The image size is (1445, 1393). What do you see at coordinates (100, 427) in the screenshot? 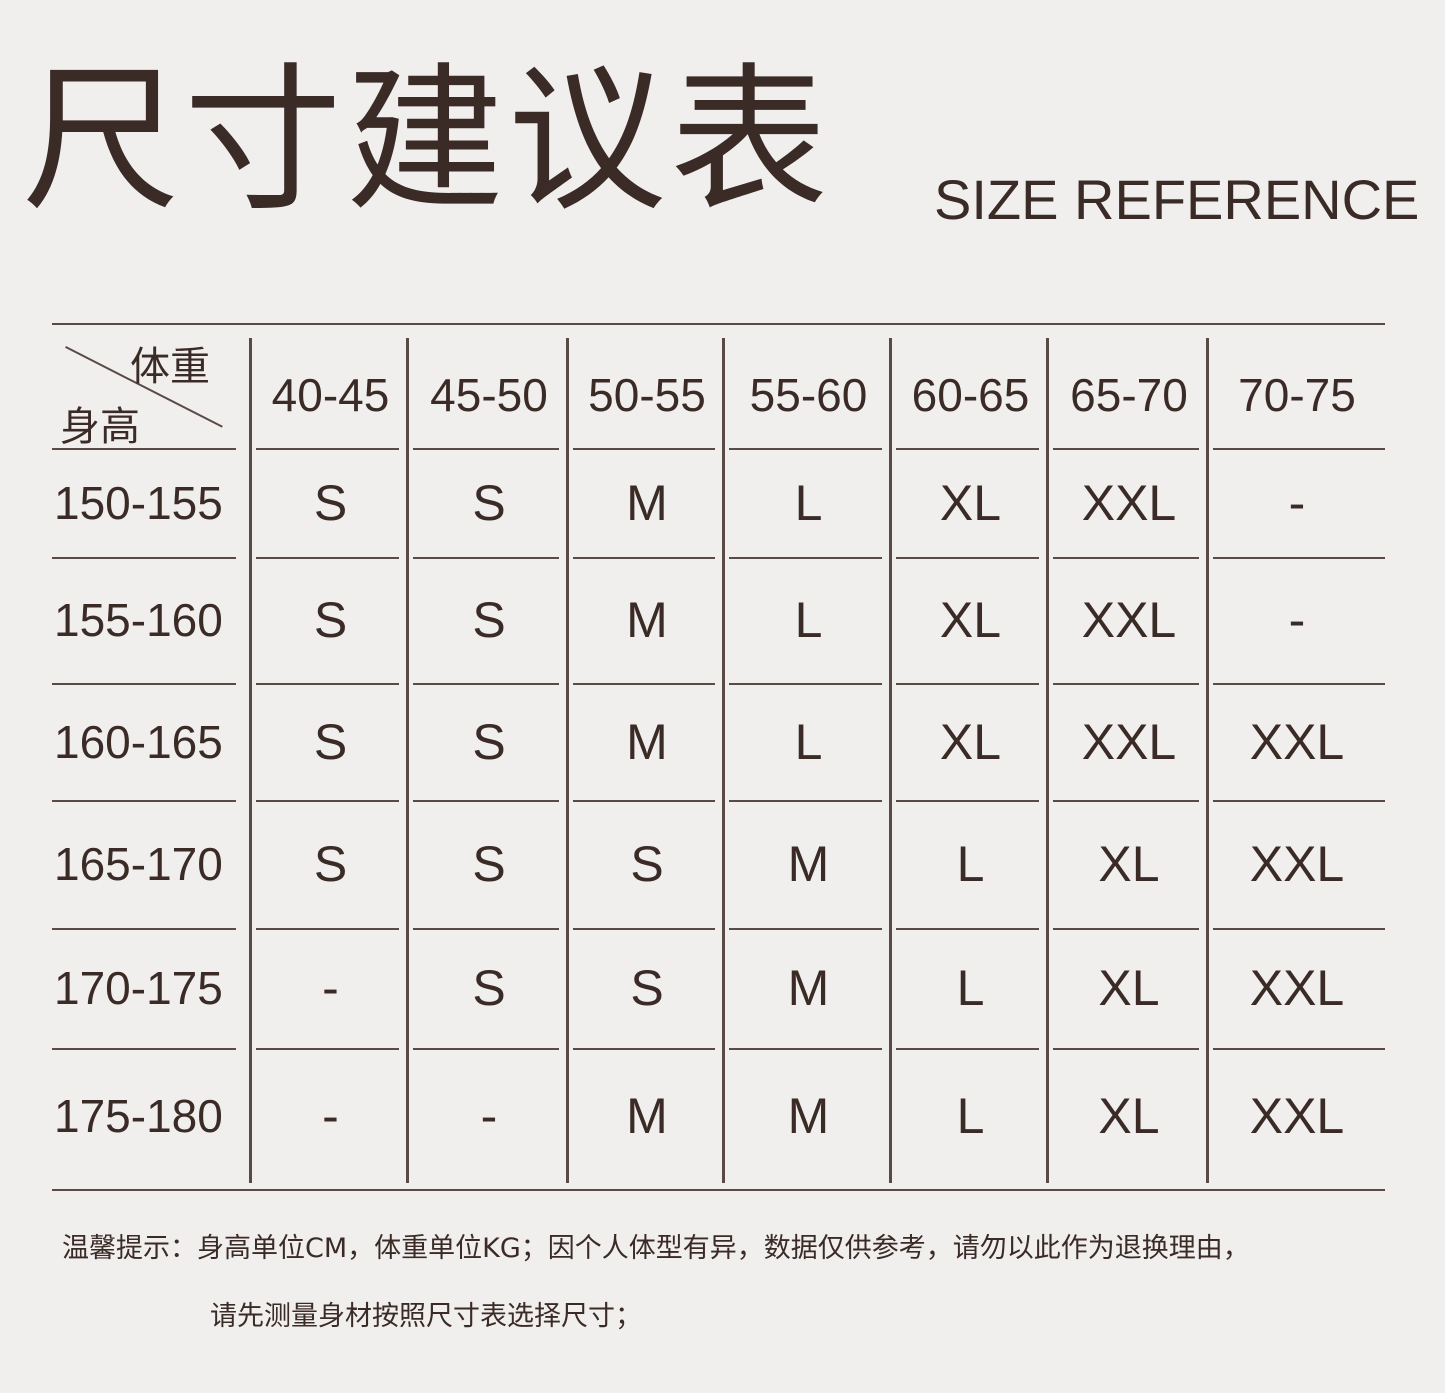
I see `corner-height-label: 身高` at bounding box center [100, 427].